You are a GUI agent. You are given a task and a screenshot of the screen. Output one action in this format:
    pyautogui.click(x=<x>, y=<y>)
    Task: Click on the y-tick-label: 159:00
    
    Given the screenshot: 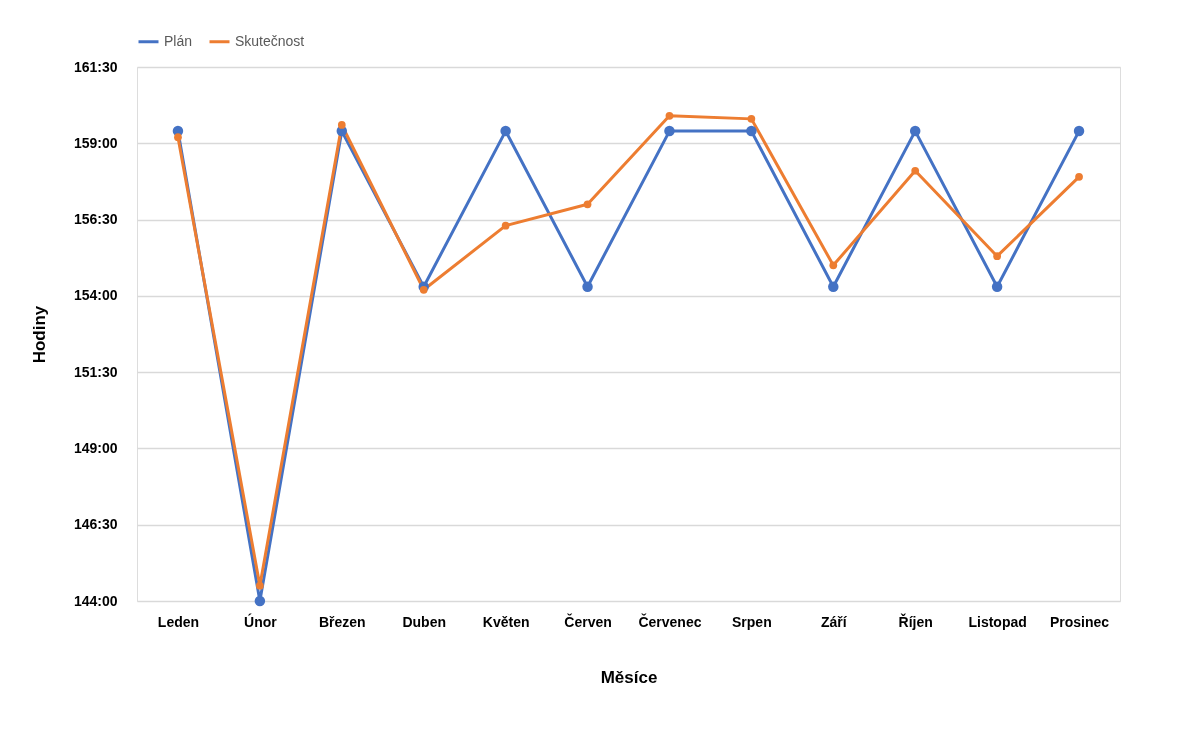 What is the action you would take?
    pyautogui.click(x=95, y=142)
    